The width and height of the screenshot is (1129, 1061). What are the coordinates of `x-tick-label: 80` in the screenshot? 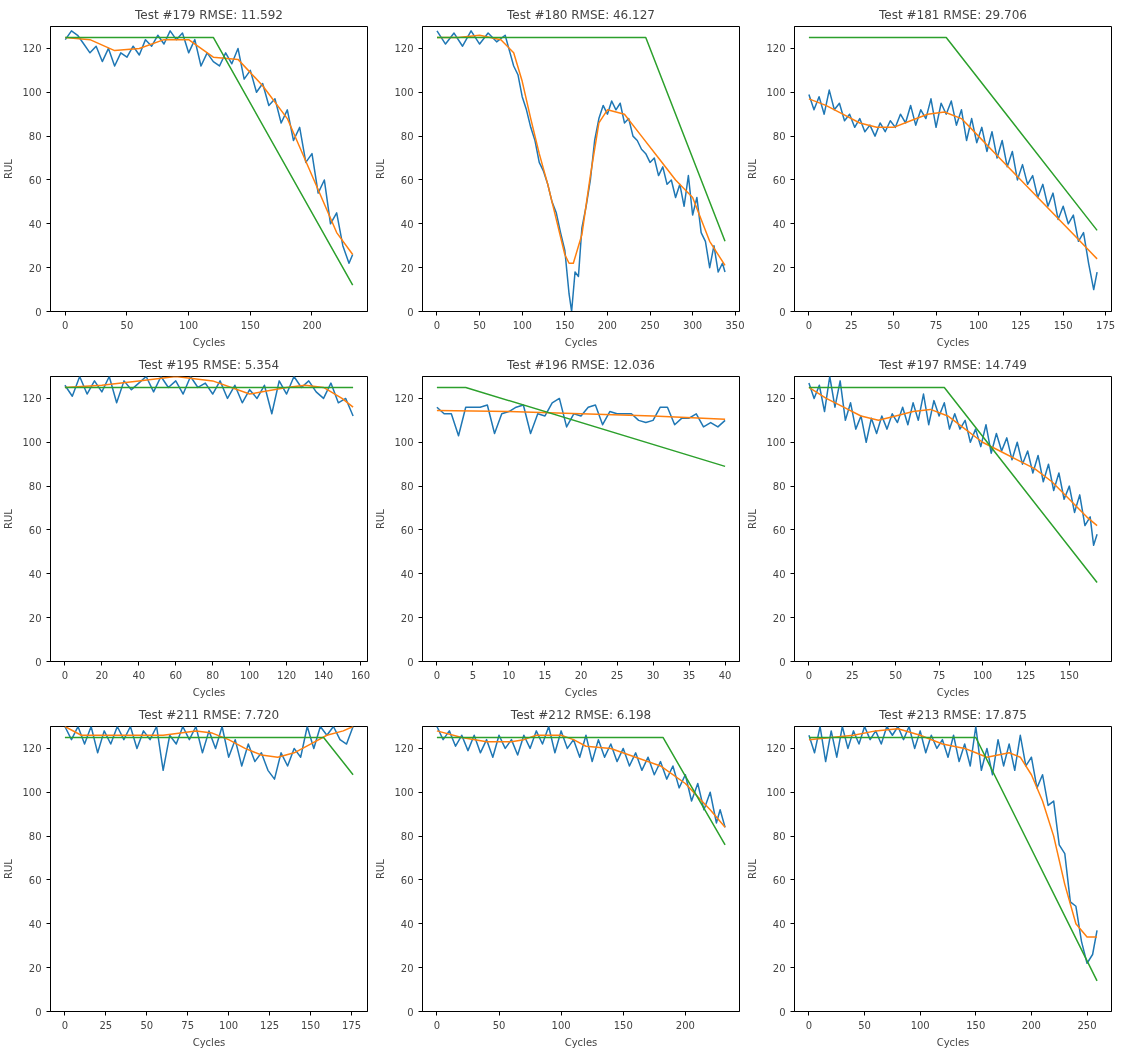 It's located at (213, 675).